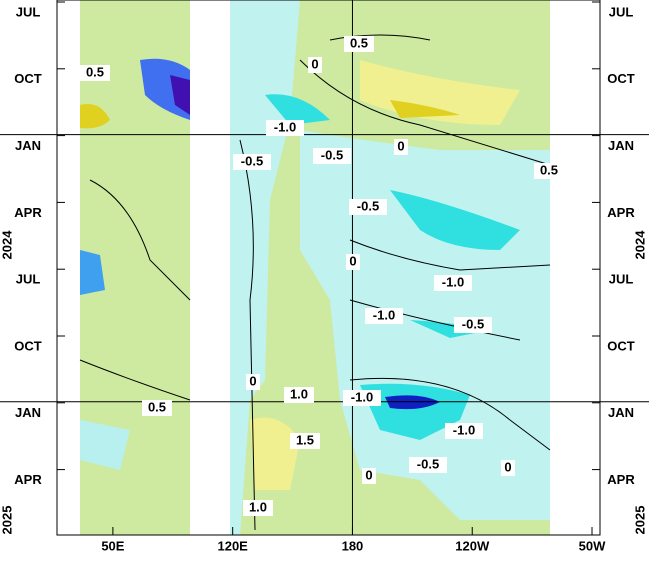 The image size is (649, 561). What do you see at coordinates (639, 520) in the screenshot?
I see `year-label-right: 2025` at bounding box center [639, 520].